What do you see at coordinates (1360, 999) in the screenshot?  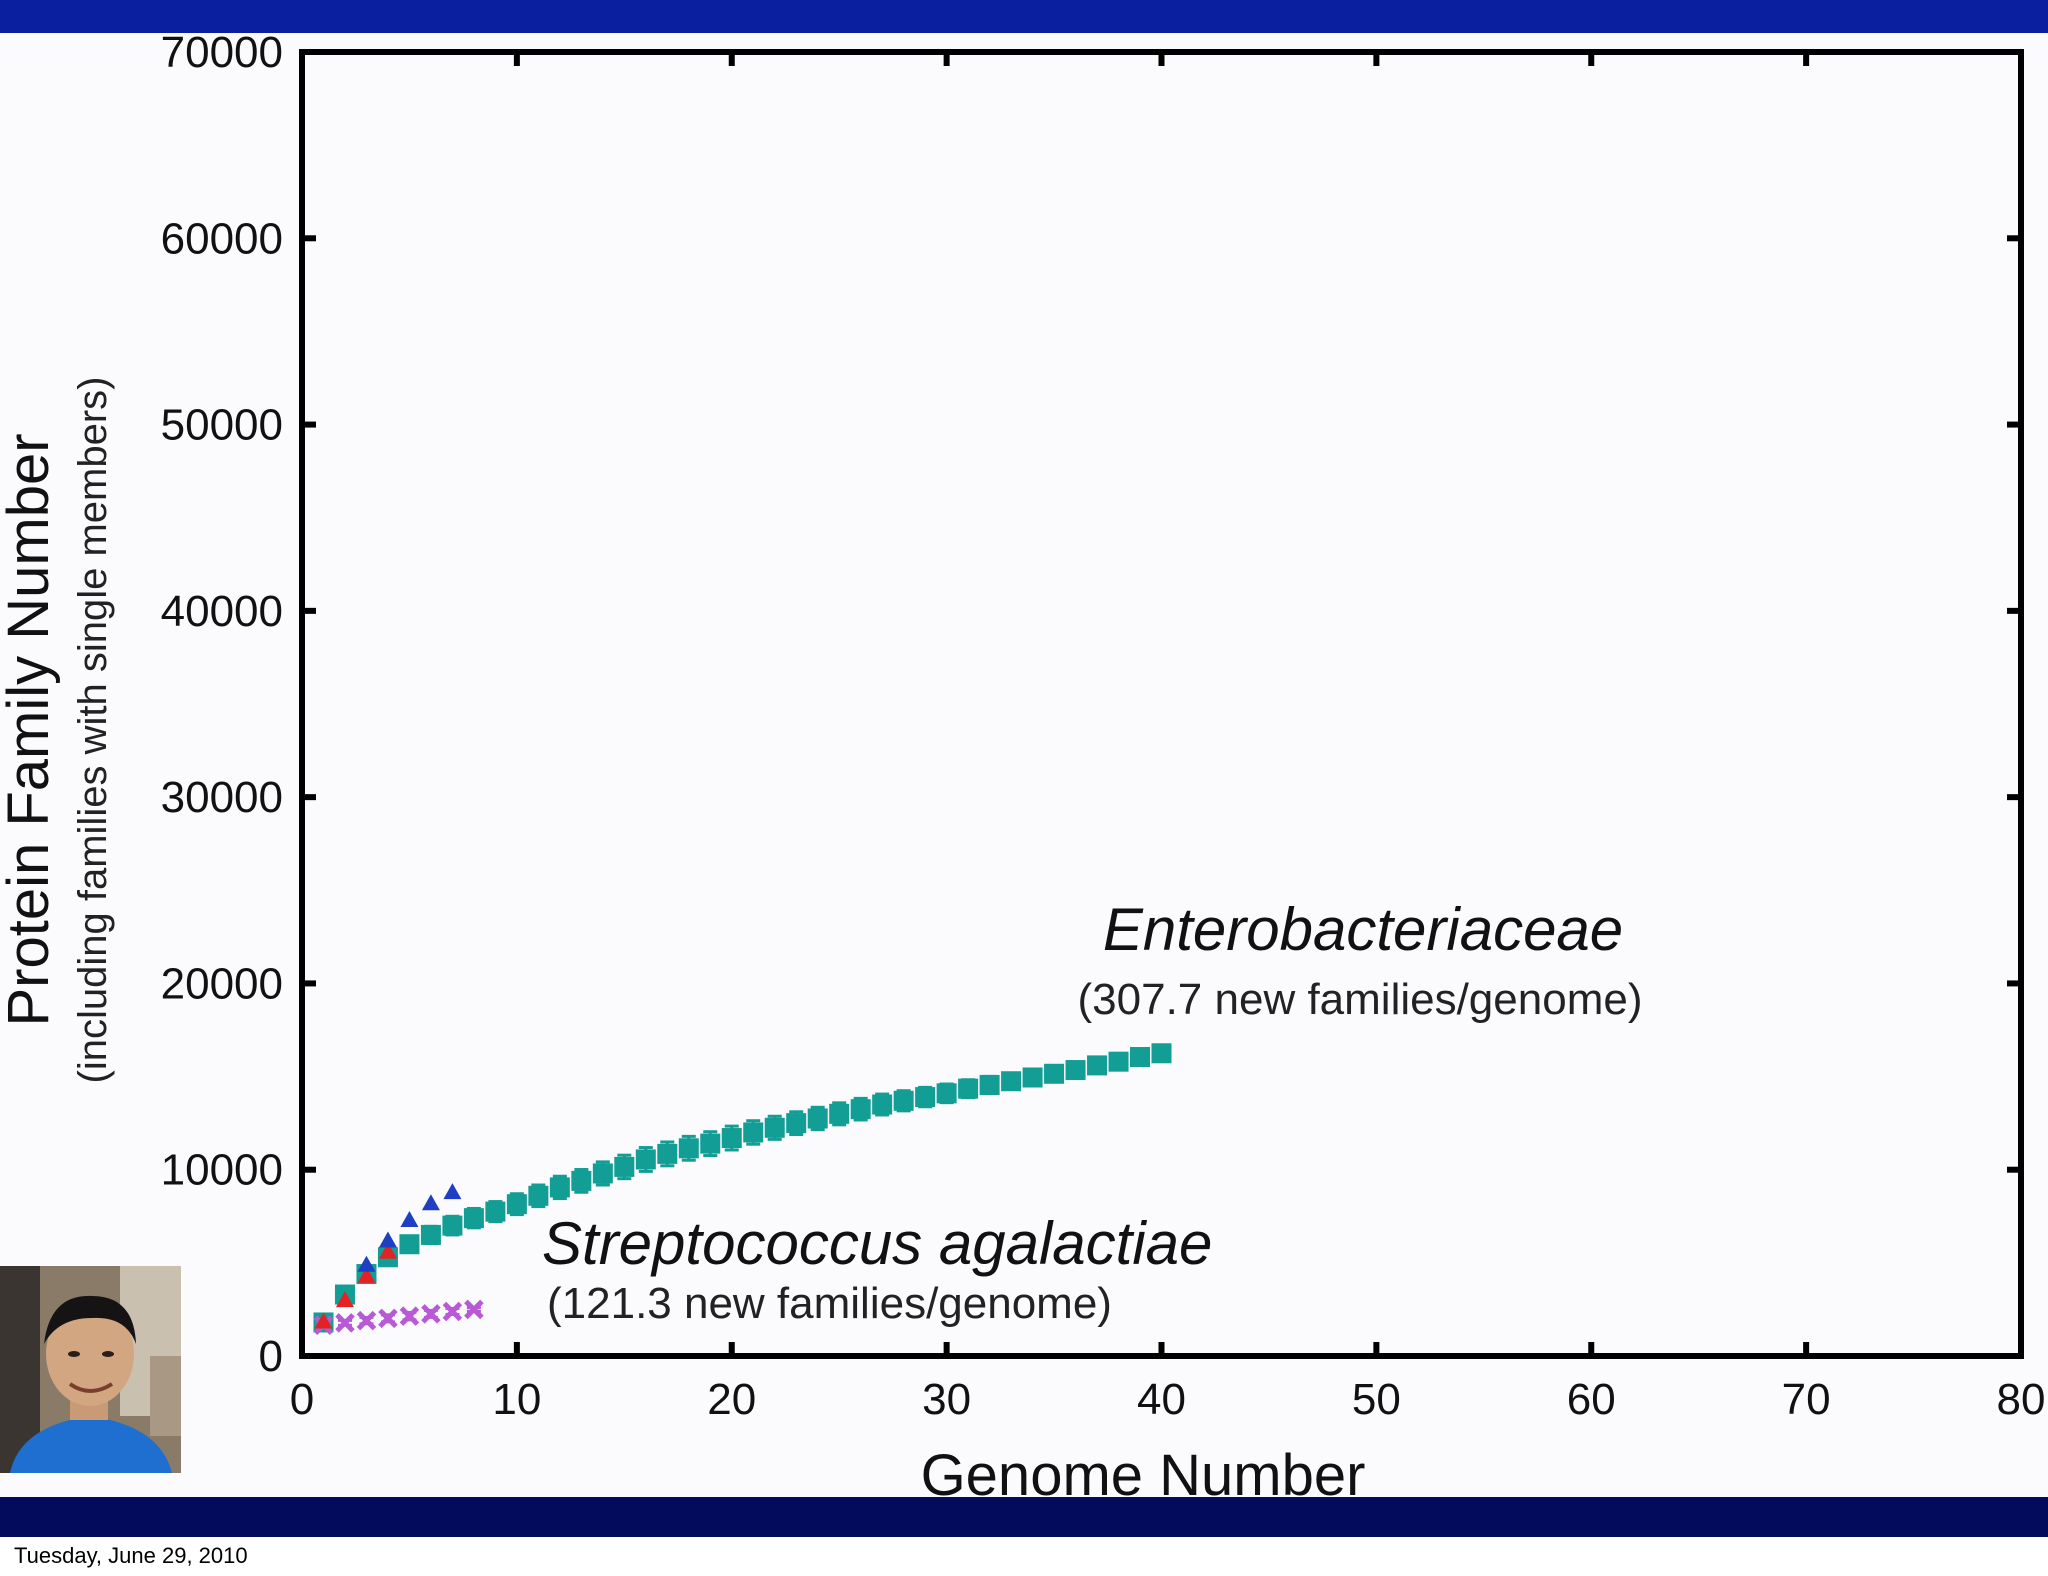 I see `annotation-enterobacteriaceae-rate: (307.7 new families/genome)` at bounding box center [1360, 999].